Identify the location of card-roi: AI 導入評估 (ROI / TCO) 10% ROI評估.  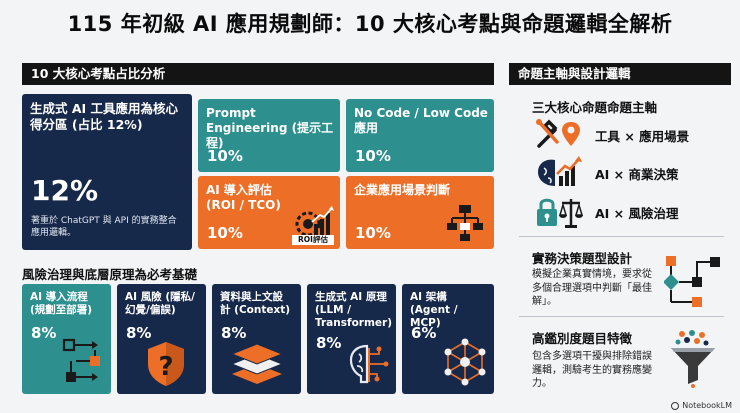
(269, 212).